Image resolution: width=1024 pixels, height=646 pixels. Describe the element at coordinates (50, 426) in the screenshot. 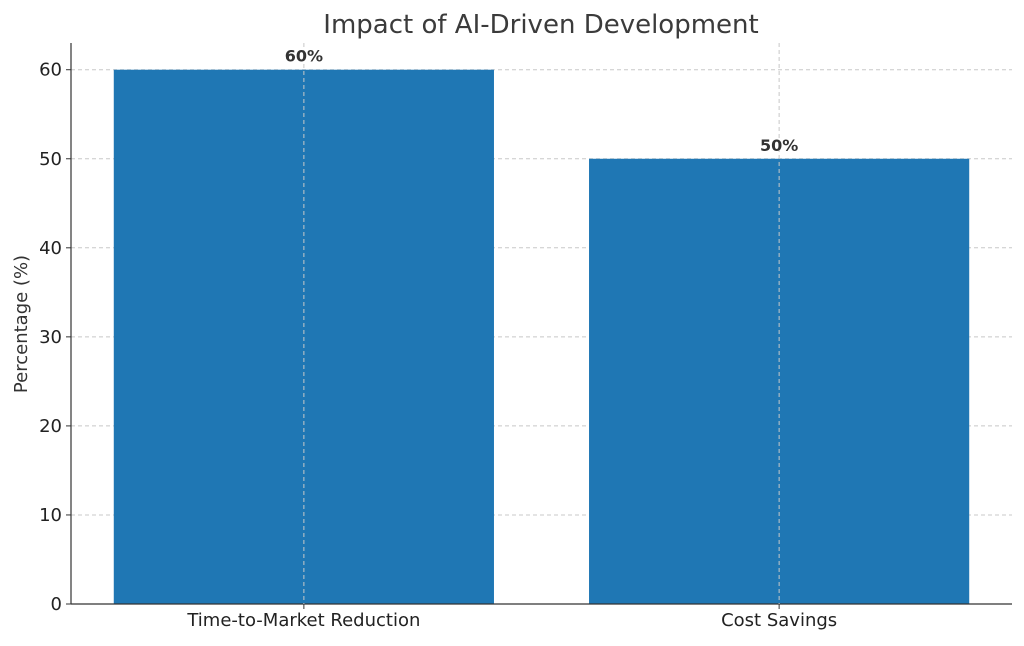

I see `y-tick-label: 20` at that location.